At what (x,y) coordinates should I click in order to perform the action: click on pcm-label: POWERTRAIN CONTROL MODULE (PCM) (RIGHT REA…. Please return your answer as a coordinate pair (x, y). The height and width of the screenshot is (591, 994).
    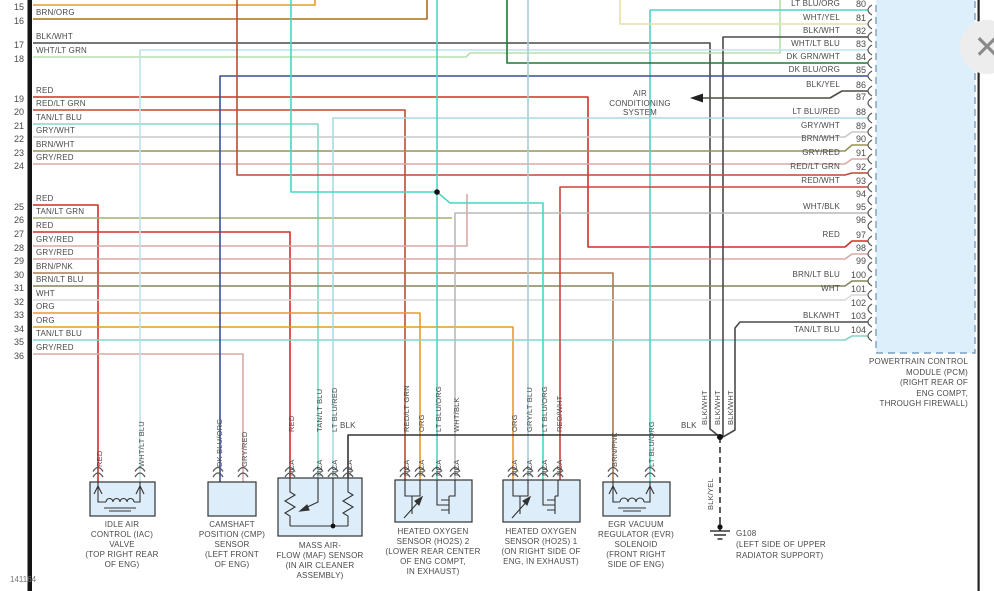
    Looking at the image, I should click on (918, 382).